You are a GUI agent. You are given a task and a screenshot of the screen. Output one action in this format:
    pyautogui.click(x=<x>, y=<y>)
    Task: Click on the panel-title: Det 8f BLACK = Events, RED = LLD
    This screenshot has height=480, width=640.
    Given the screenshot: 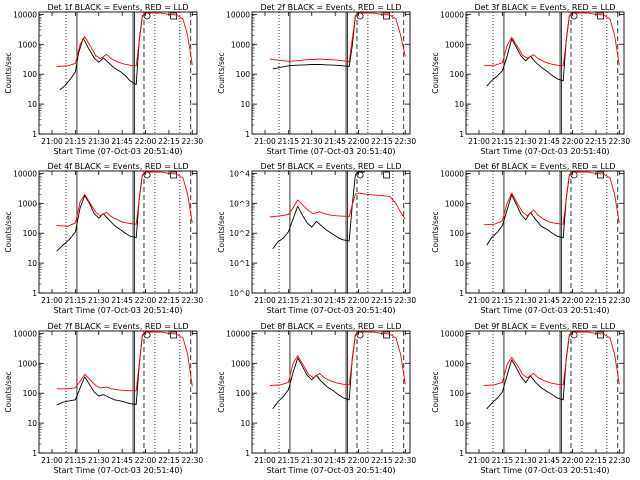 What is the action you would take?
    pyautogui.click(x=330, y=326)
    